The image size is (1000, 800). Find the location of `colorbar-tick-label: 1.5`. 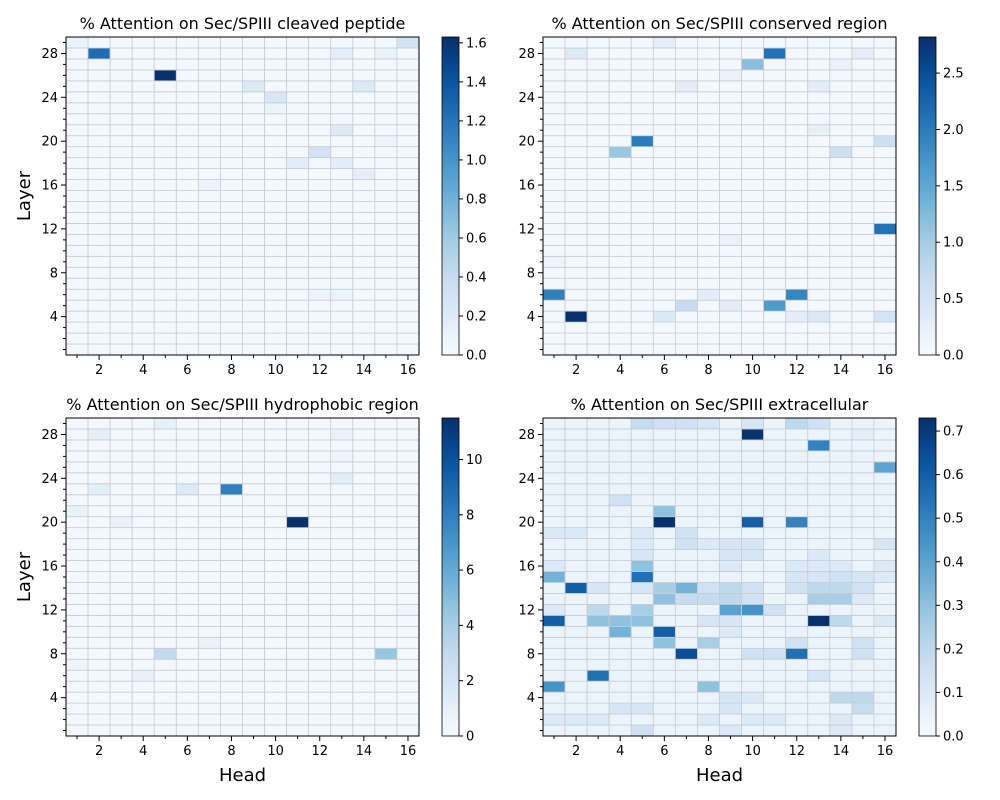

colorbar-tick-label: 1.5 is located at coordinates (953, 186).